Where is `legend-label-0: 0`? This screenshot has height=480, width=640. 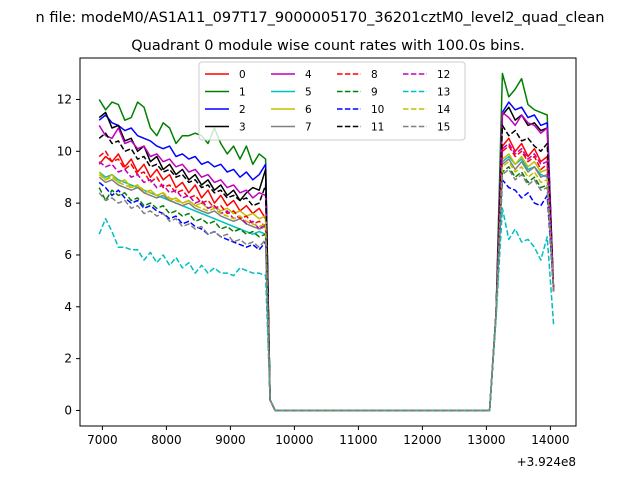 legend-label-0: 0 is located at coordinates (242, 75).